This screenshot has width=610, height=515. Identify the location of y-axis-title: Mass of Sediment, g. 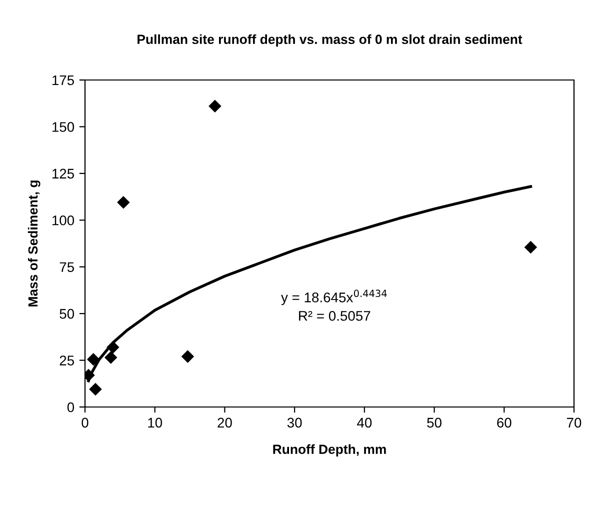
(34, 243).